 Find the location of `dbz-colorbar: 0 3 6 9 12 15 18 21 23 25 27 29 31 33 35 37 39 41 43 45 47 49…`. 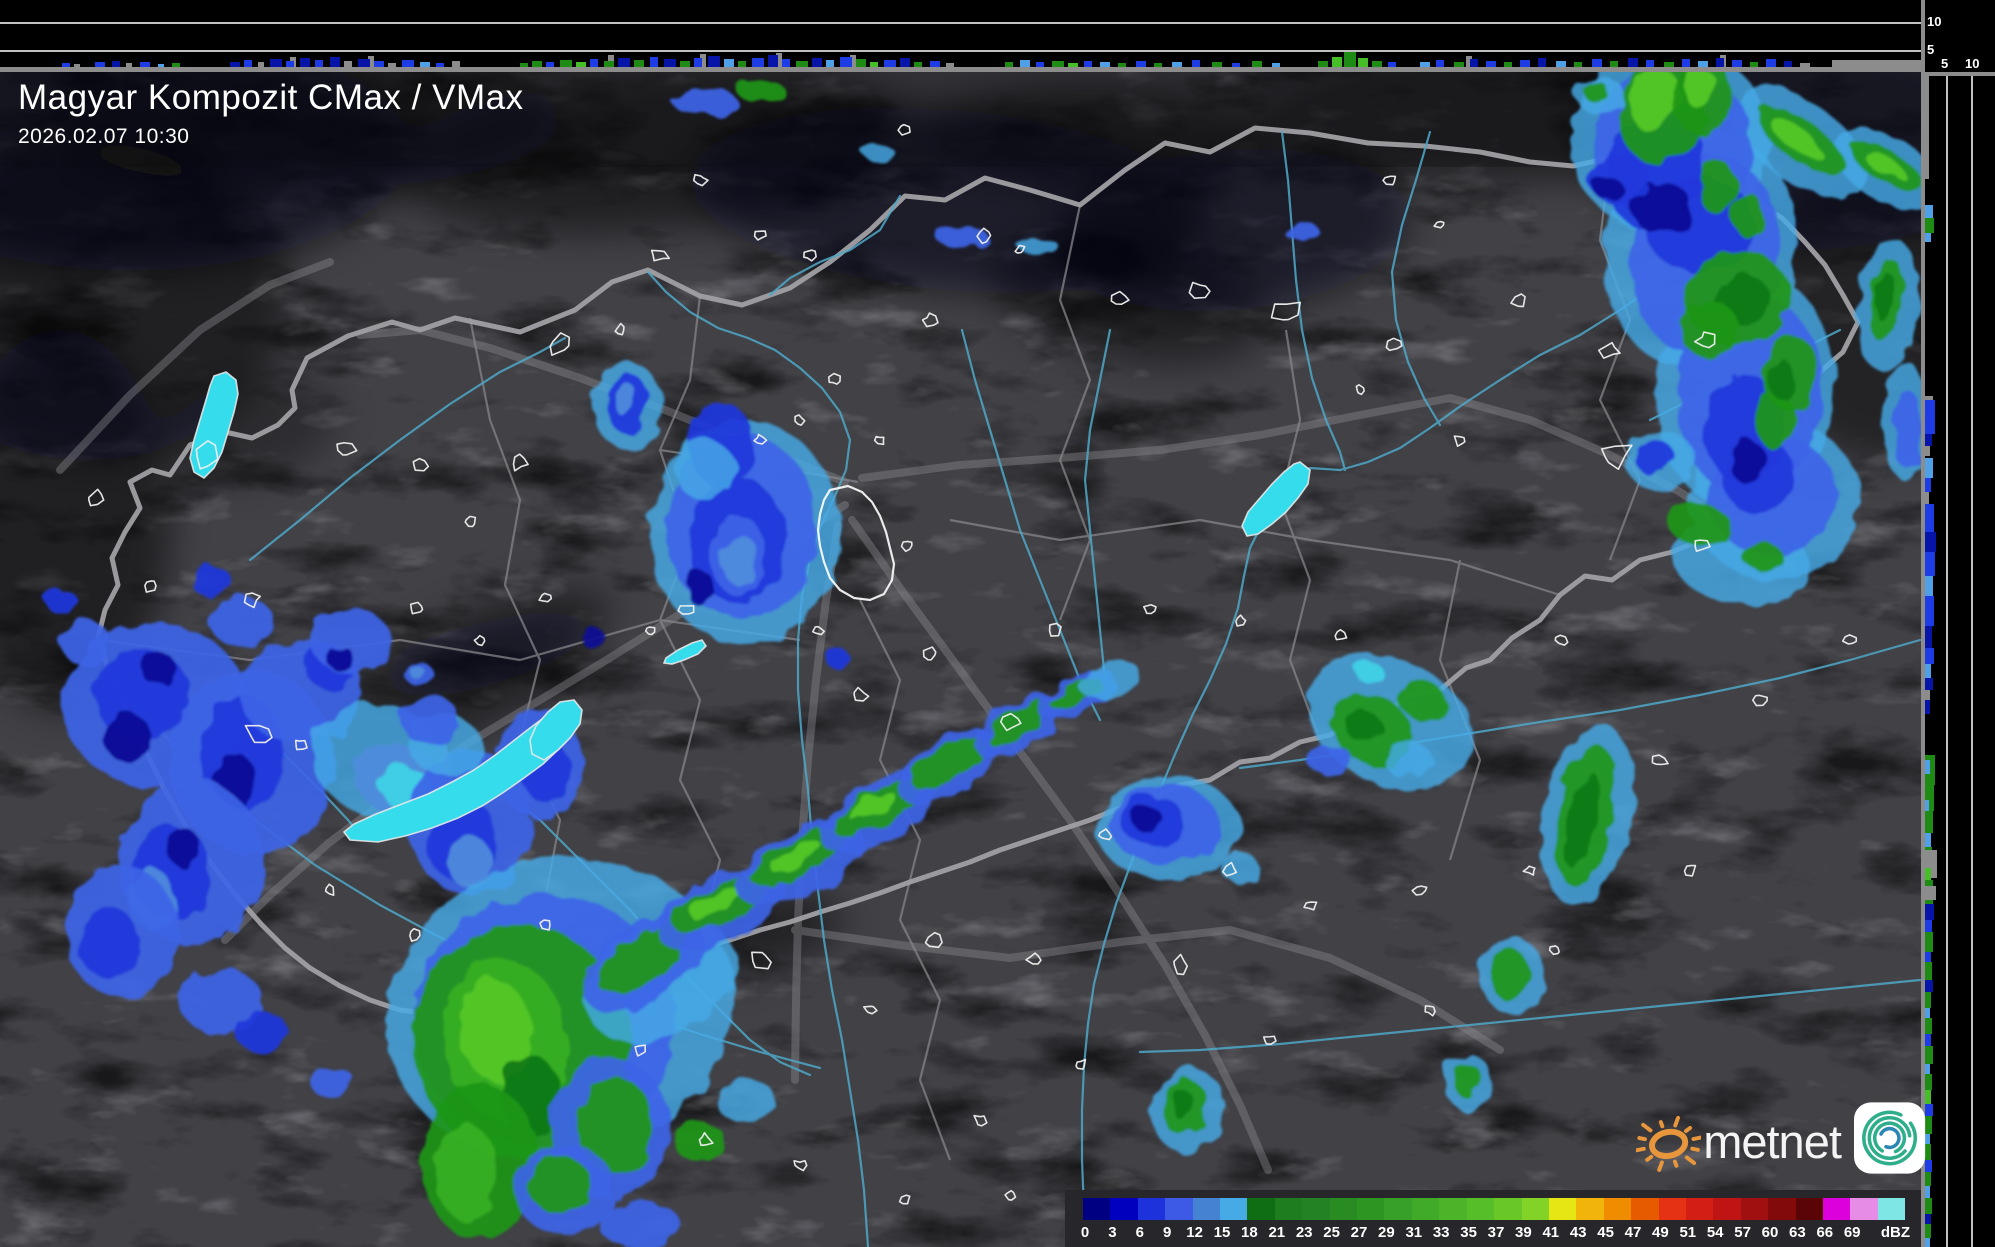

dbz-colorbar: 0 3 6 9 12 15 18 21 23 25 27 29 31 33 35 37 39 41 43 45 47 49… is located at coordinates (1493, 1218).